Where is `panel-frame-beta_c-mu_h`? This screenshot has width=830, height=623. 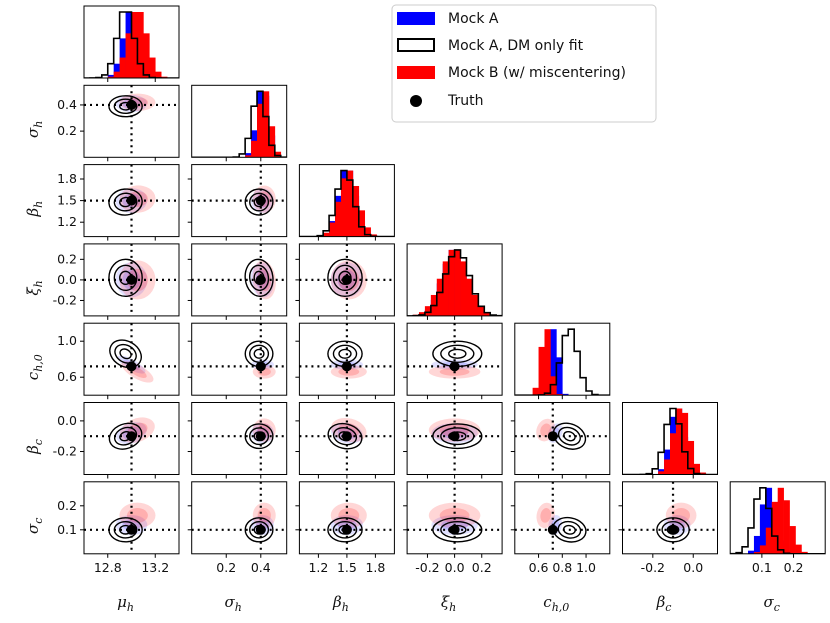 panel-frame-beta_c-mu_h is located at coordinates (131, 438).